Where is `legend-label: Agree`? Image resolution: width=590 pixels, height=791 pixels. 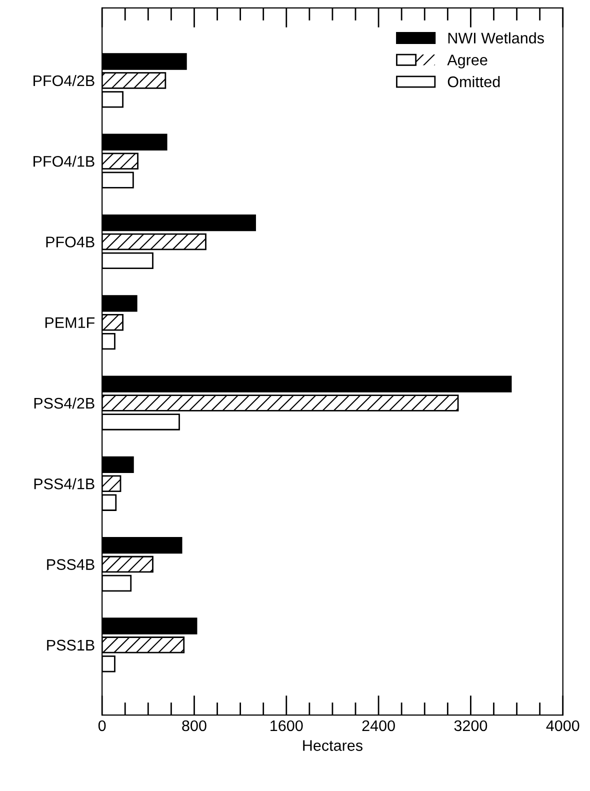
legend-label: Agree is located at coordinates (467, 61).